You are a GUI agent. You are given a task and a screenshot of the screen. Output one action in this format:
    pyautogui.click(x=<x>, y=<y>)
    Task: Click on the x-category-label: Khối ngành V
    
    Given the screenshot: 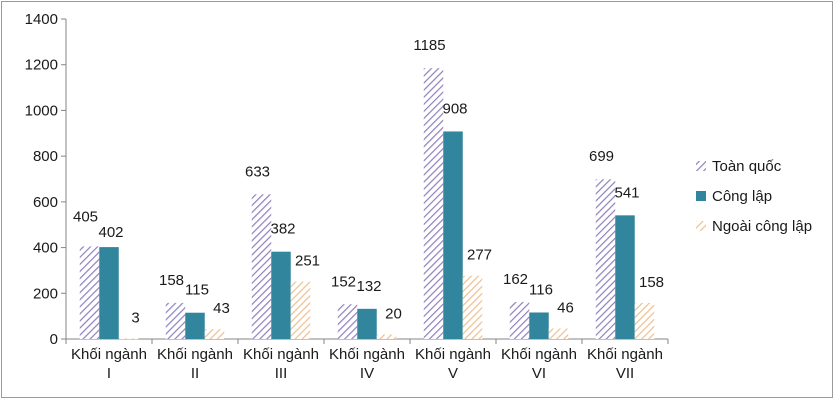 What is the action you would take?
    pyautogui.click(x=453, y=364)
    